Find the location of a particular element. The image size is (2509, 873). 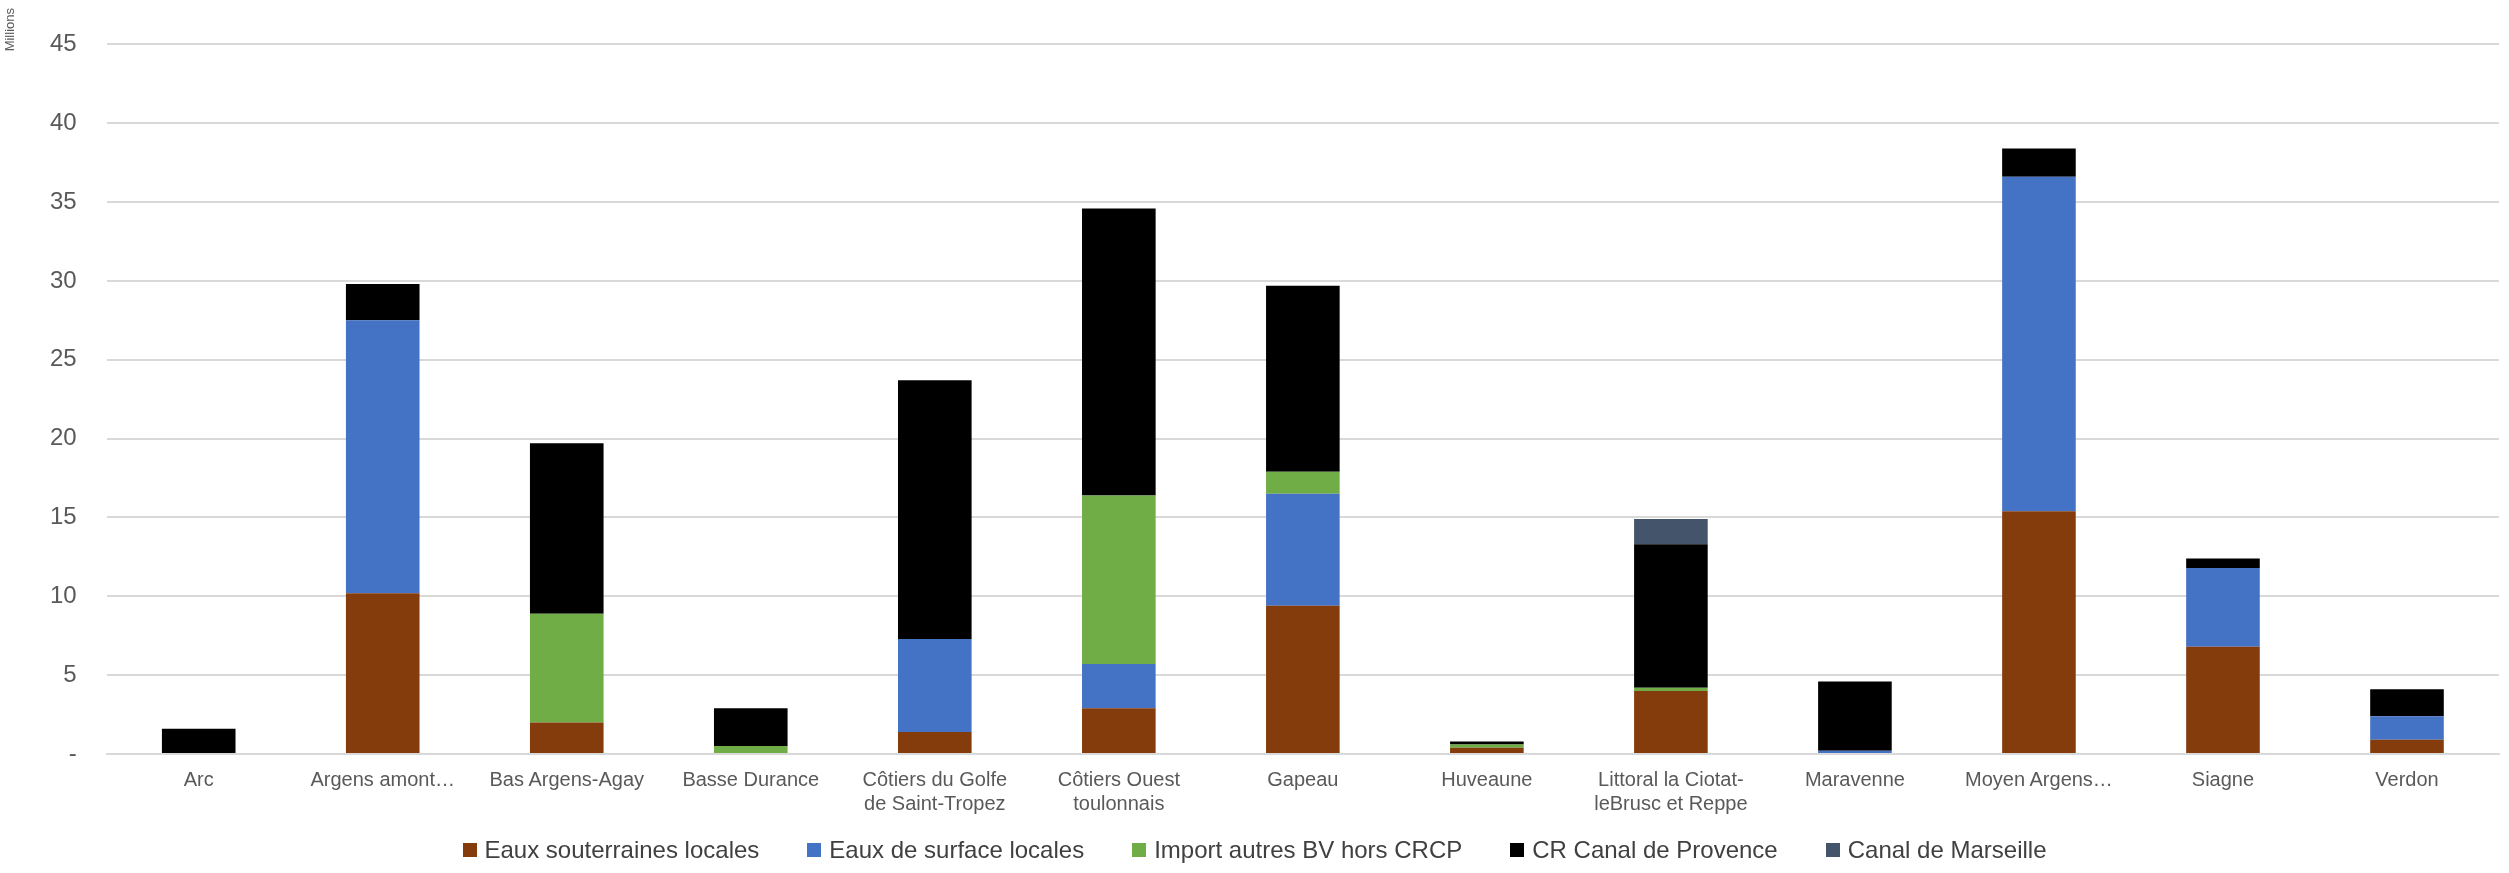

legend-label: Eaux de surface locales is located at coordinates (957, 850).